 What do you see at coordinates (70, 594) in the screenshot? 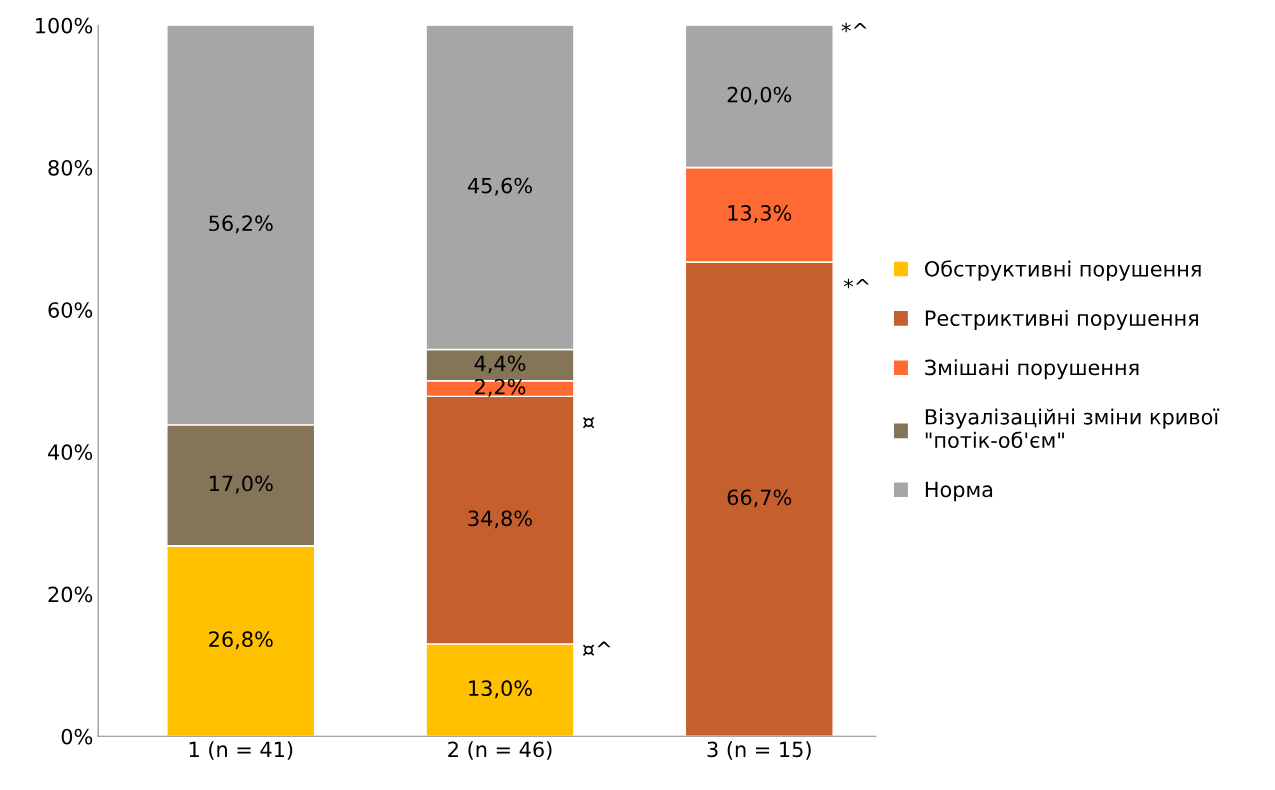
I see `y-tick-label: 20%` at bounding box center [70, 594].